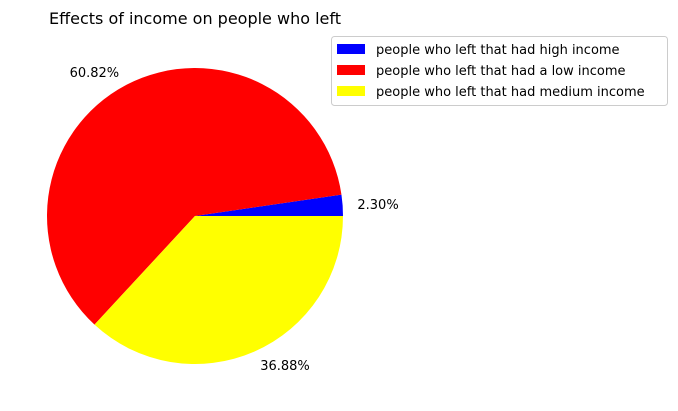 The image size is (678, 411). I want to click on pie-percent-label-2: 36.88%, so click(285, 366).